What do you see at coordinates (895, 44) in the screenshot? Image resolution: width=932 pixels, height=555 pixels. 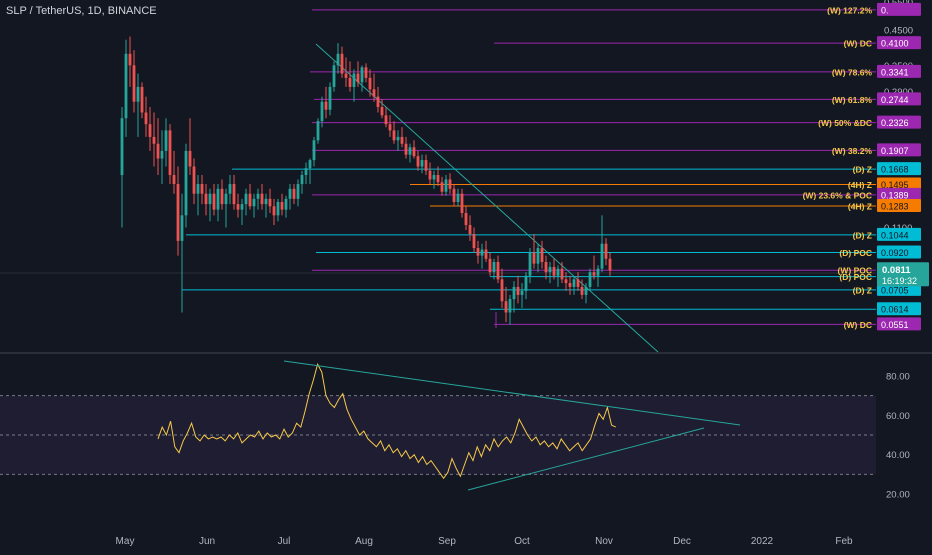 I see `price-badge-label: 0.4100` at bounding box center [895, 44].